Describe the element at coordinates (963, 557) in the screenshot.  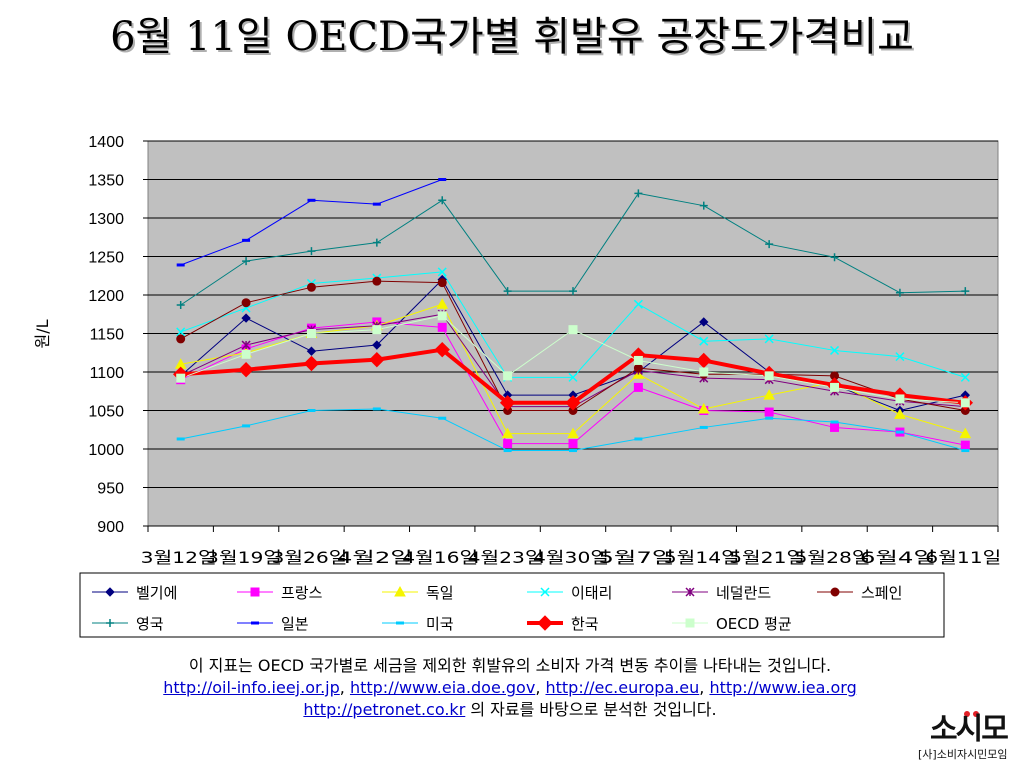
I see `x-tick-label: 6월11일` at that location.